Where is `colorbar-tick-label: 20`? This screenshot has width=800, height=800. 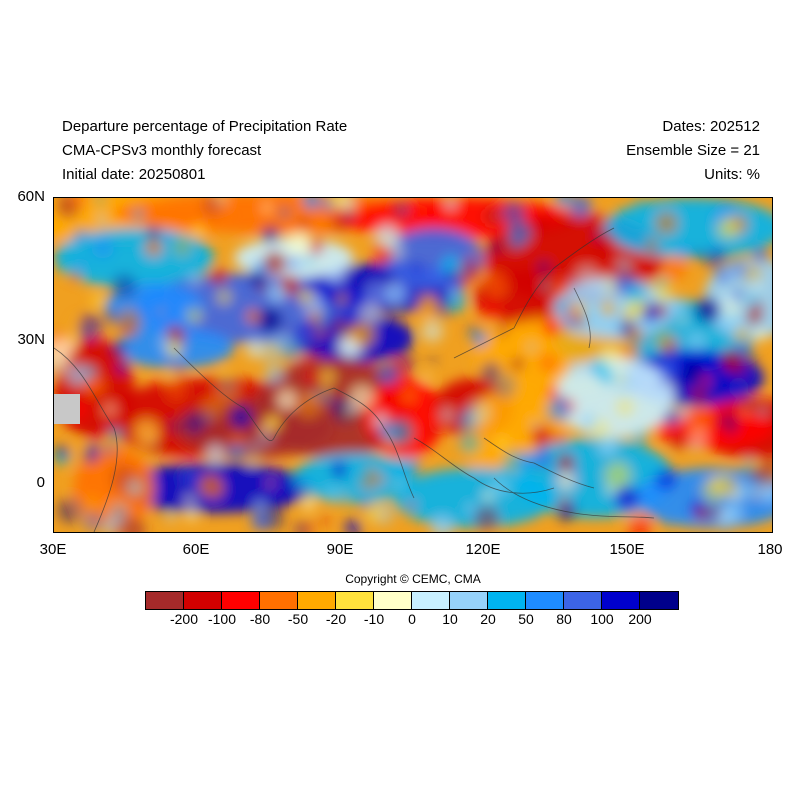 colorbar-tick-label: 20 is located at coordinates (488, 619).